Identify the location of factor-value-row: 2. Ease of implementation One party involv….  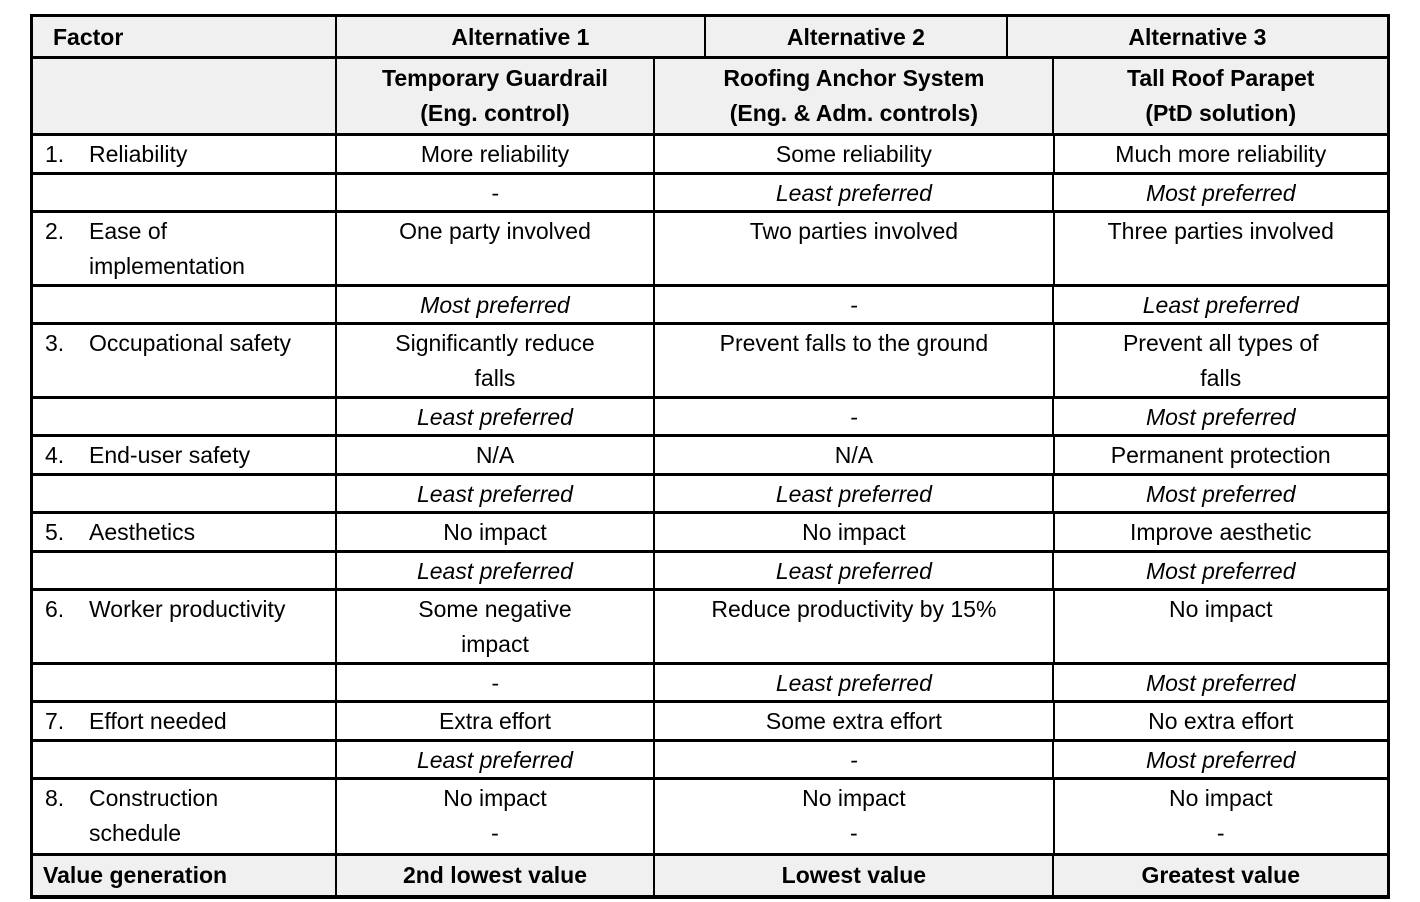
(710, 250).